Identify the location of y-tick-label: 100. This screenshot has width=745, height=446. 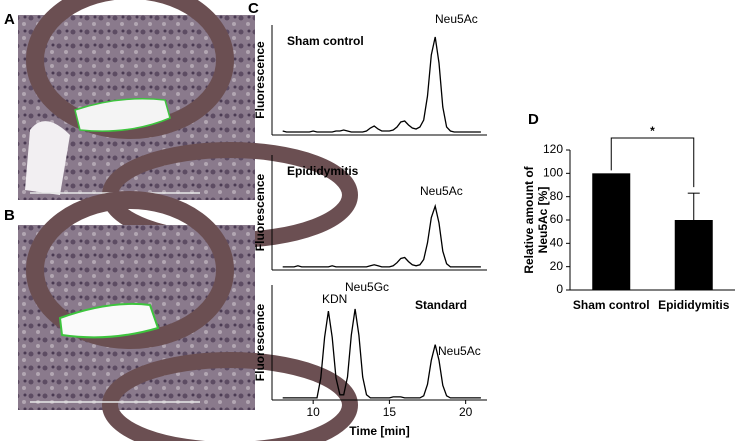
(553, 173).